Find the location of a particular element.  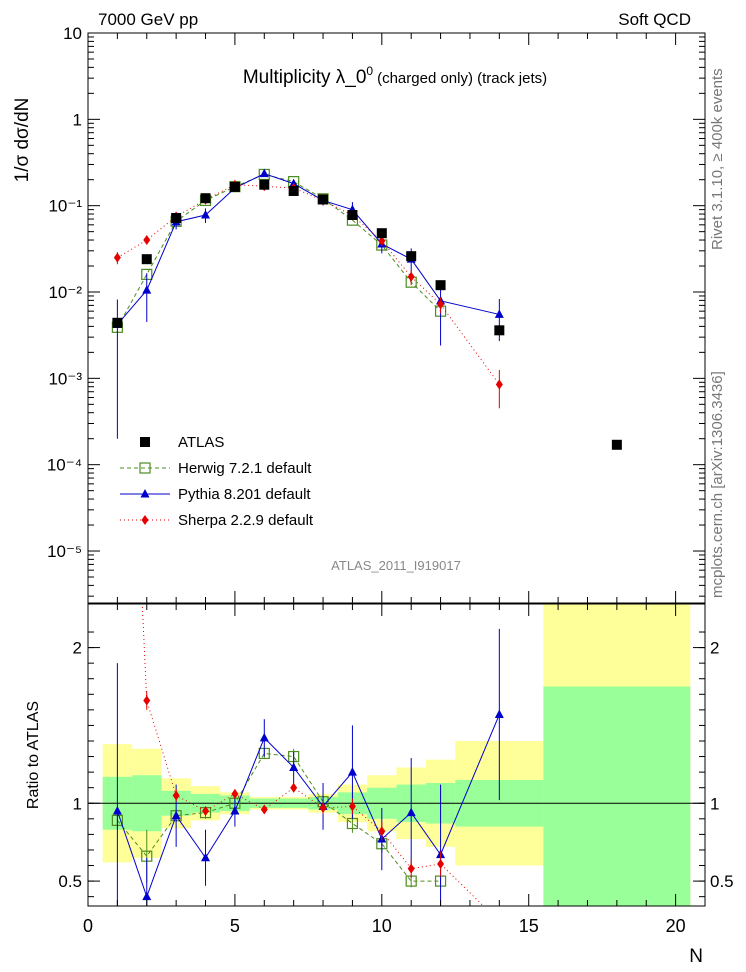

y-tick-label-bottom-right: 2 is located at coordinates (714, 648).